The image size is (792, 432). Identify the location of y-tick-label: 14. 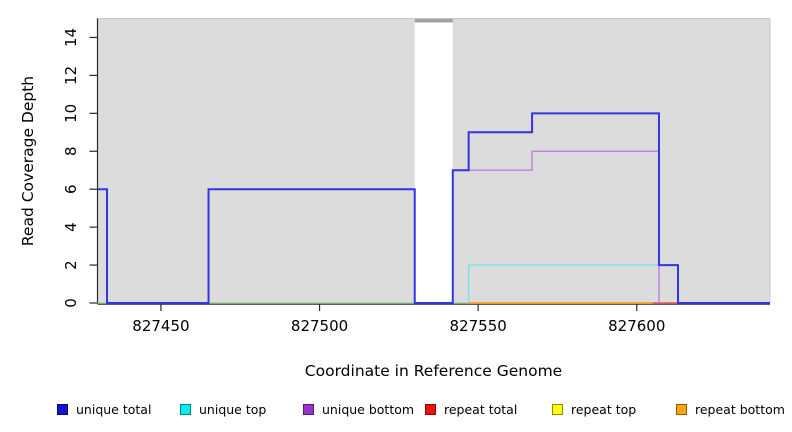
(71, 37).